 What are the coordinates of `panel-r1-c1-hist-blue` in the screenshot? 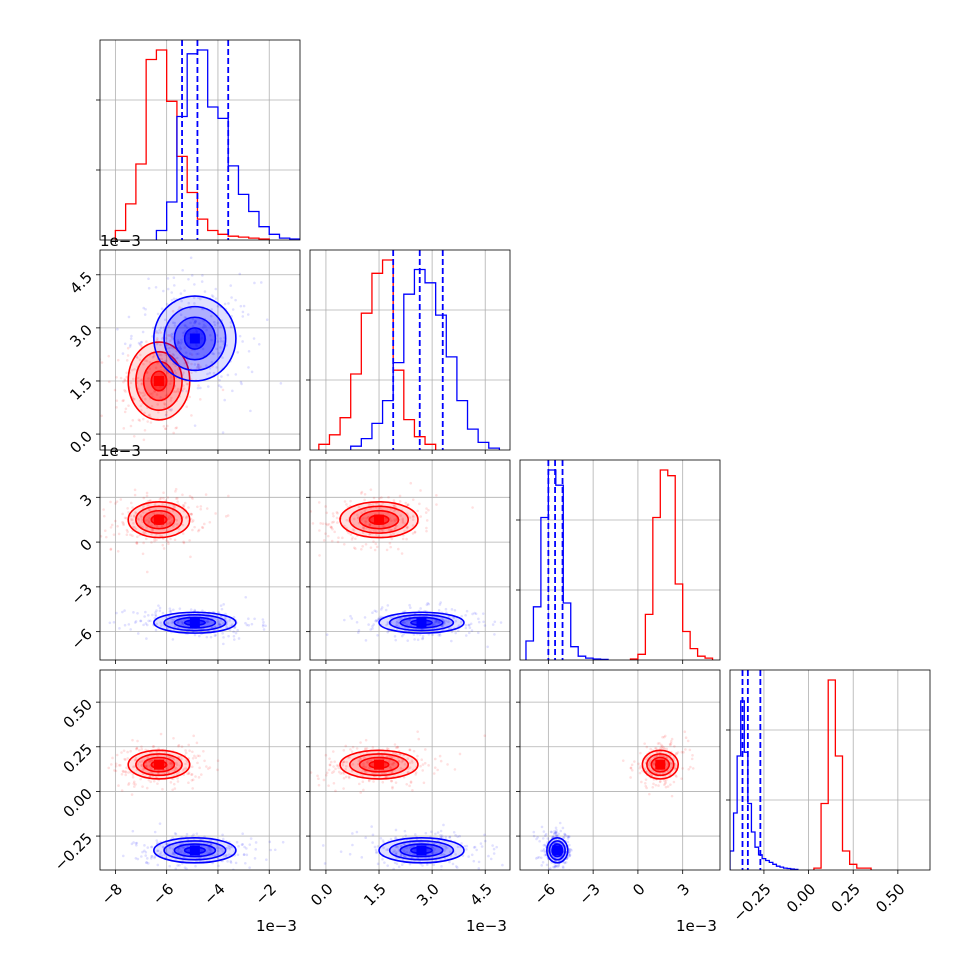 It's located at (425, 359).